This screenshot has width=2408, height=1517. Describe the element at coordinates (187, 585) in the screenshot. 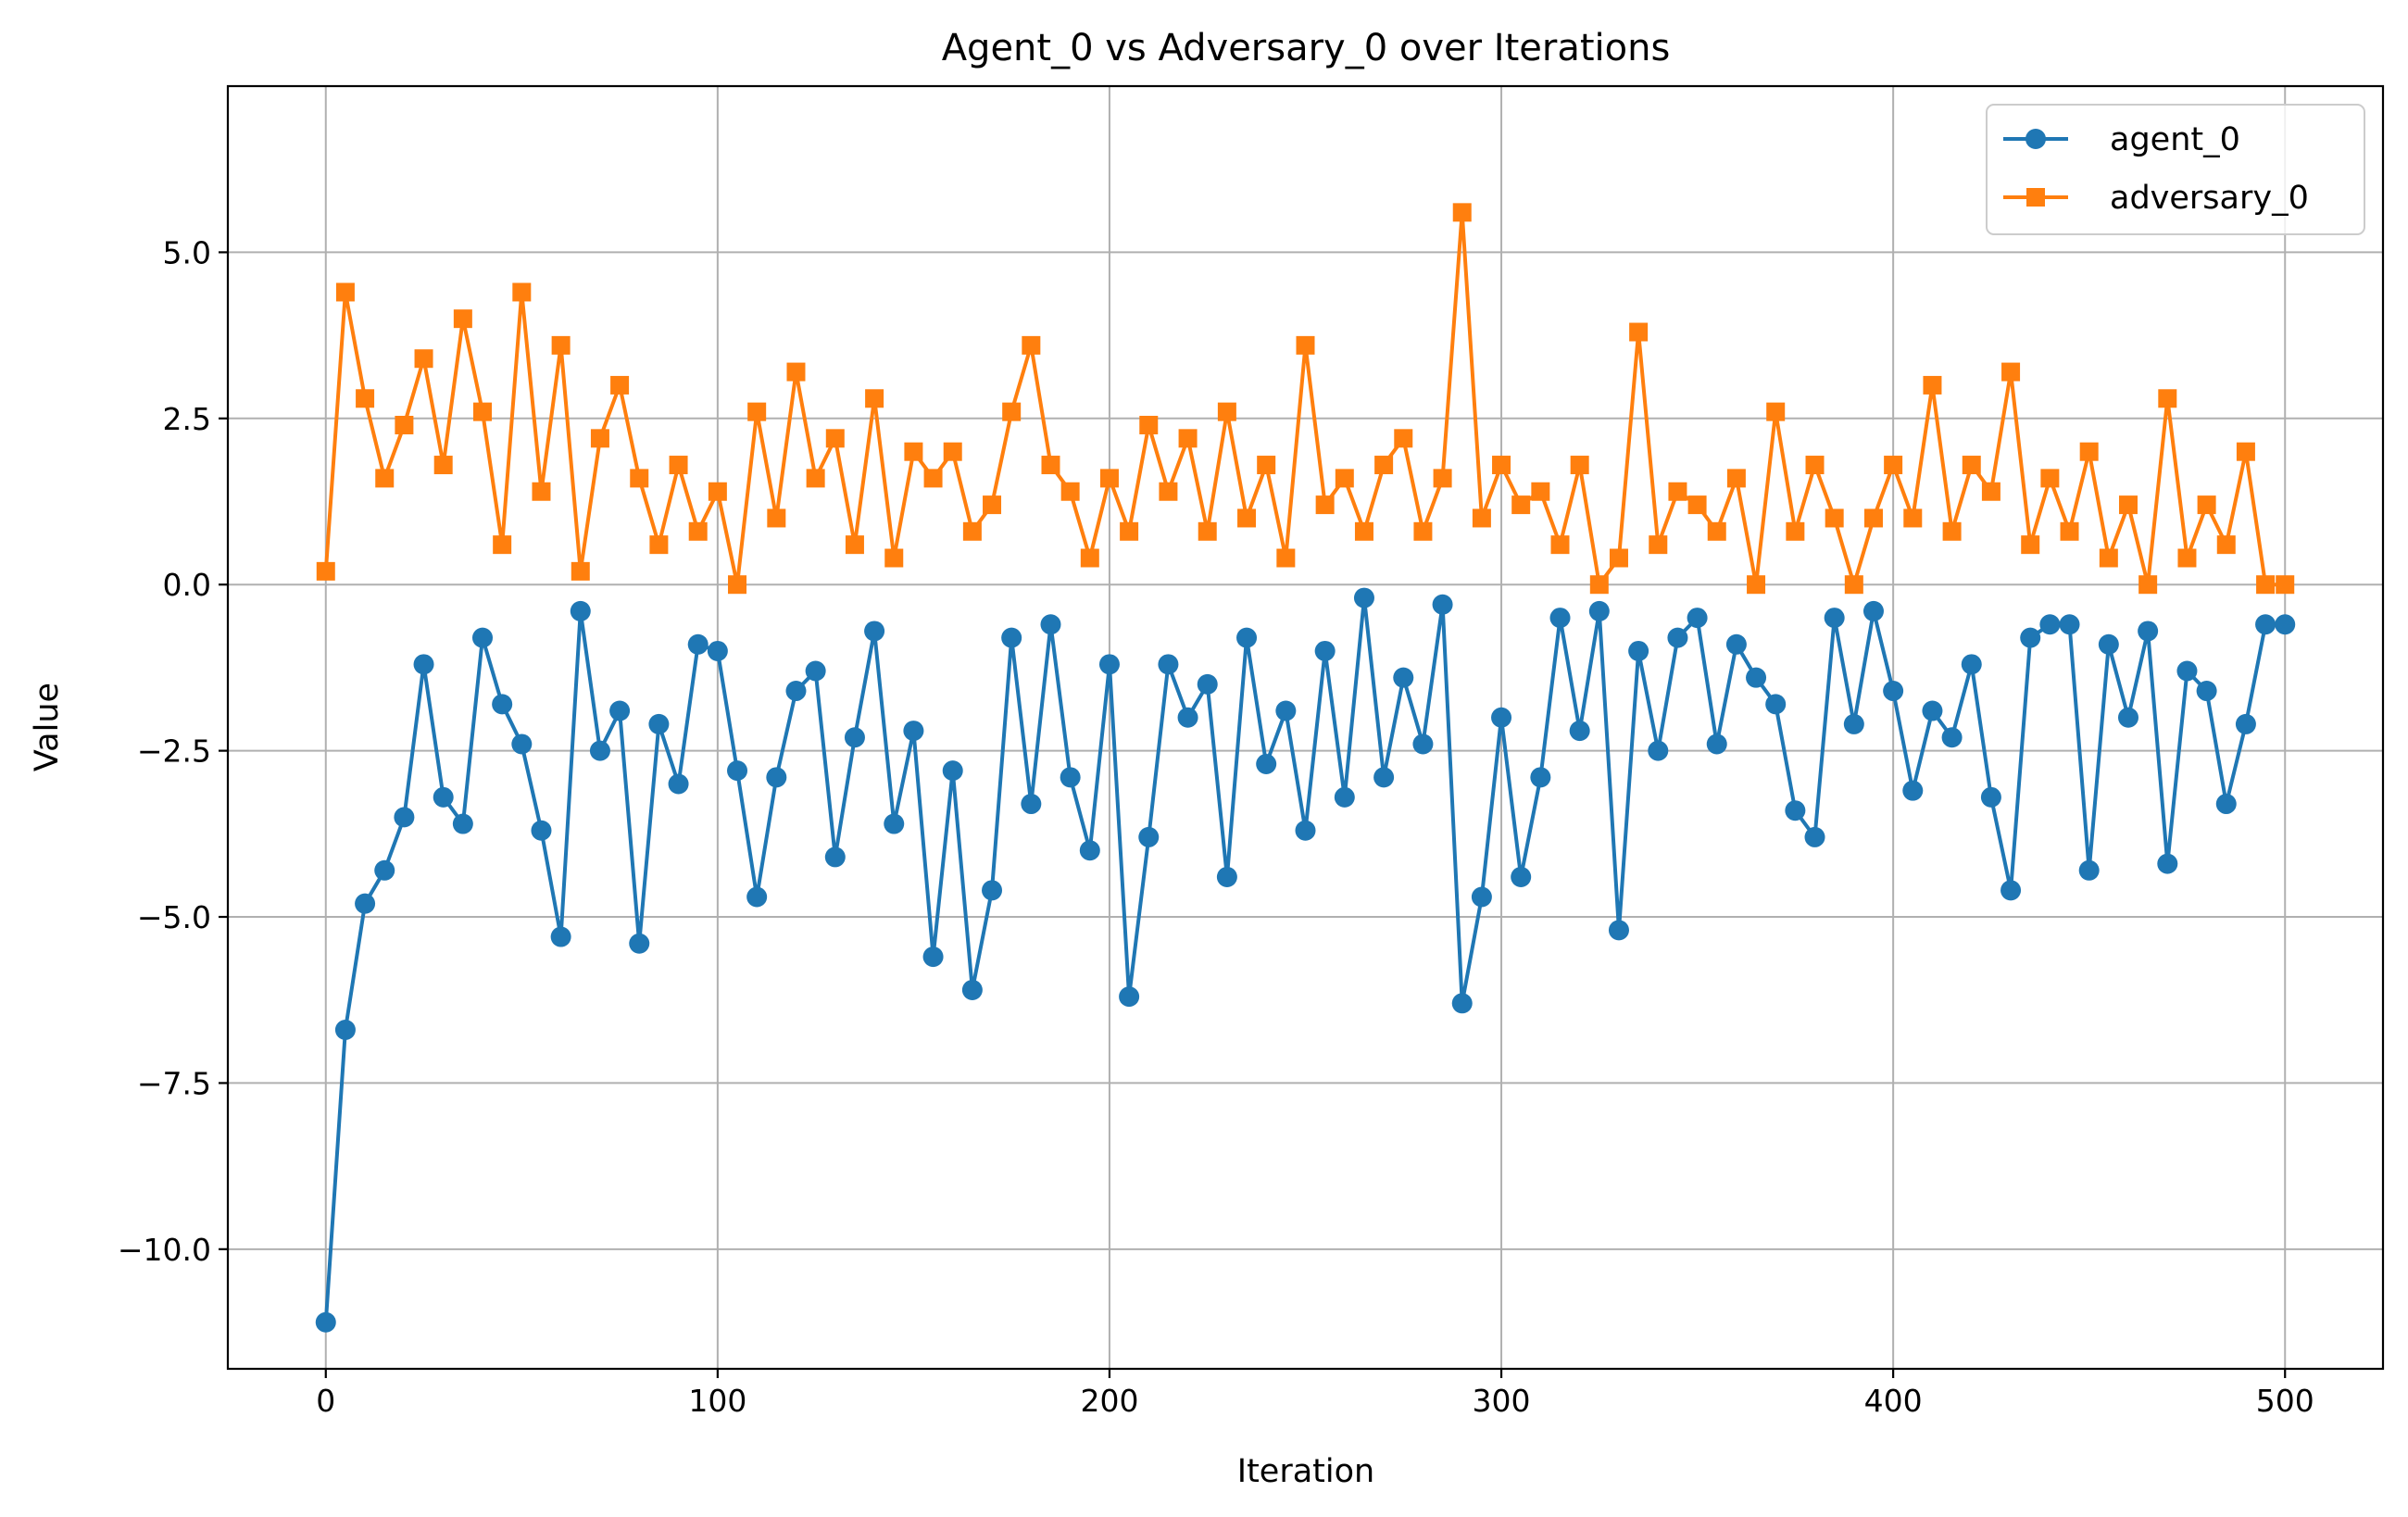

I see `y-tick-label: 0.0` at that location.